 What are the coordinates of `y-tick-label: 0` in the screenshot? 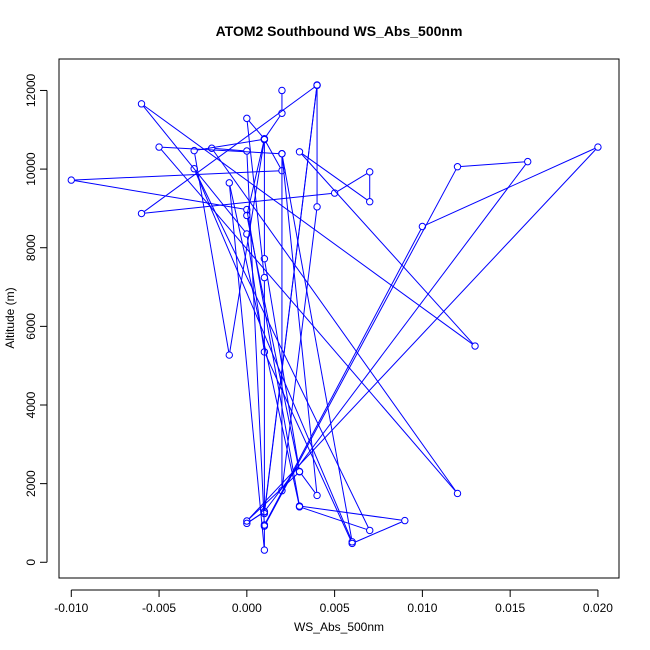 It's located at (31, 562).